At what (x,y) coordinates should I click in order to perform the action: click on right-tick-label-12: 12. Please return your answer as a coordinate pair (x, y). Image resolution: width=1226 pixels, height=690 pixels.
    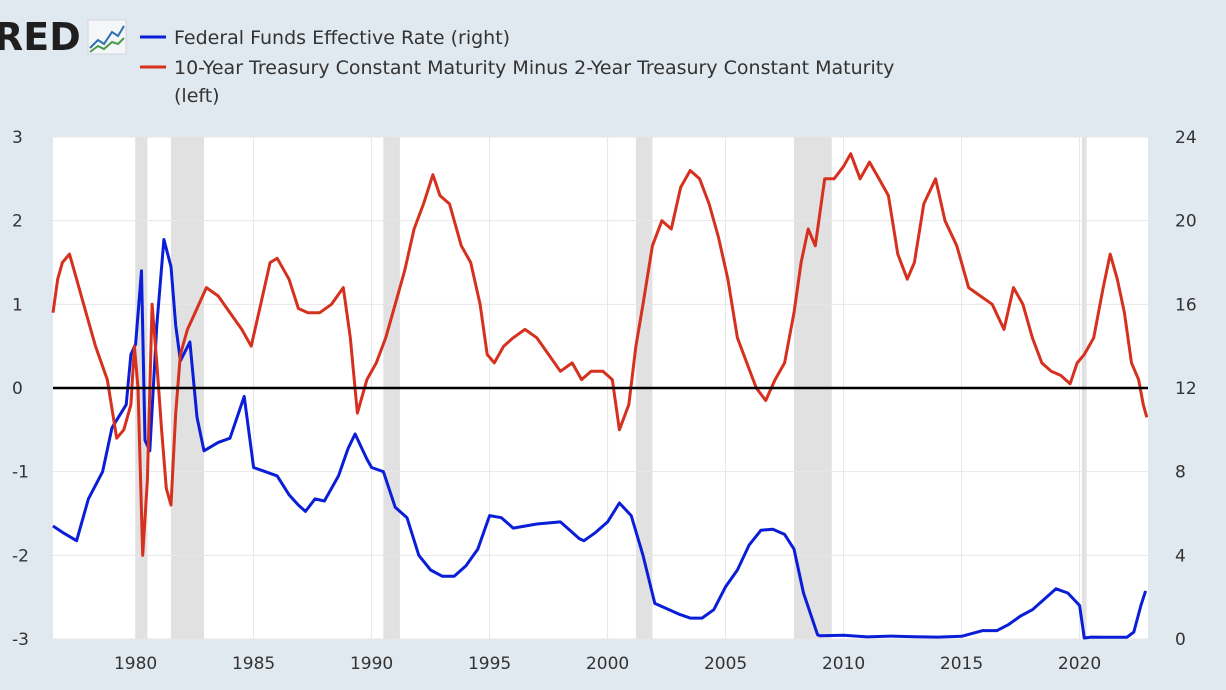
    Looking at the image, I should click on (1186, 389).